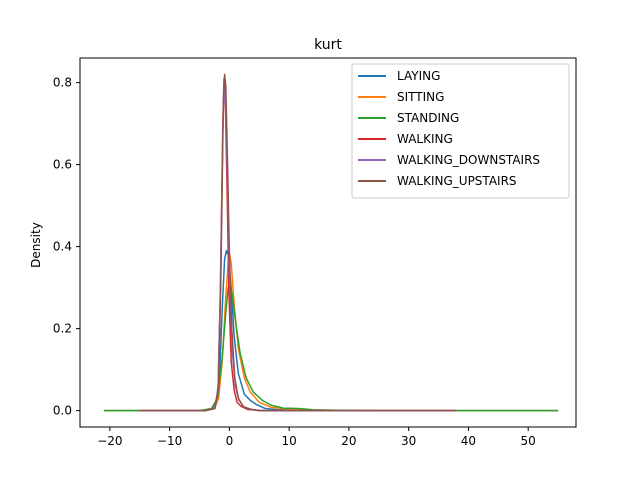 Image resolution: width=640 pixels, height=480 pixels. What do you see at coordinates (468, 160) in the screenshot?
I see `legend-label: WALKING_DOWNSTAIRS` at bounding box center [468, 160].